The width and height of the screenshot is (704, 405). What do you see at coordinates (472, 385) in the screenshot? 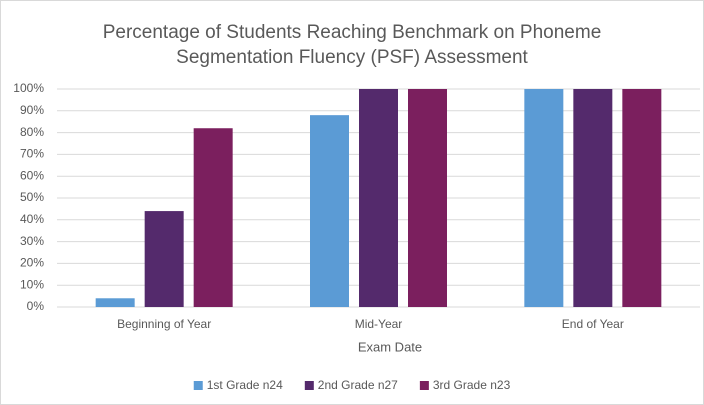
I see `legend-label: 3rd Grade n23` at bounding box center [472, 385].